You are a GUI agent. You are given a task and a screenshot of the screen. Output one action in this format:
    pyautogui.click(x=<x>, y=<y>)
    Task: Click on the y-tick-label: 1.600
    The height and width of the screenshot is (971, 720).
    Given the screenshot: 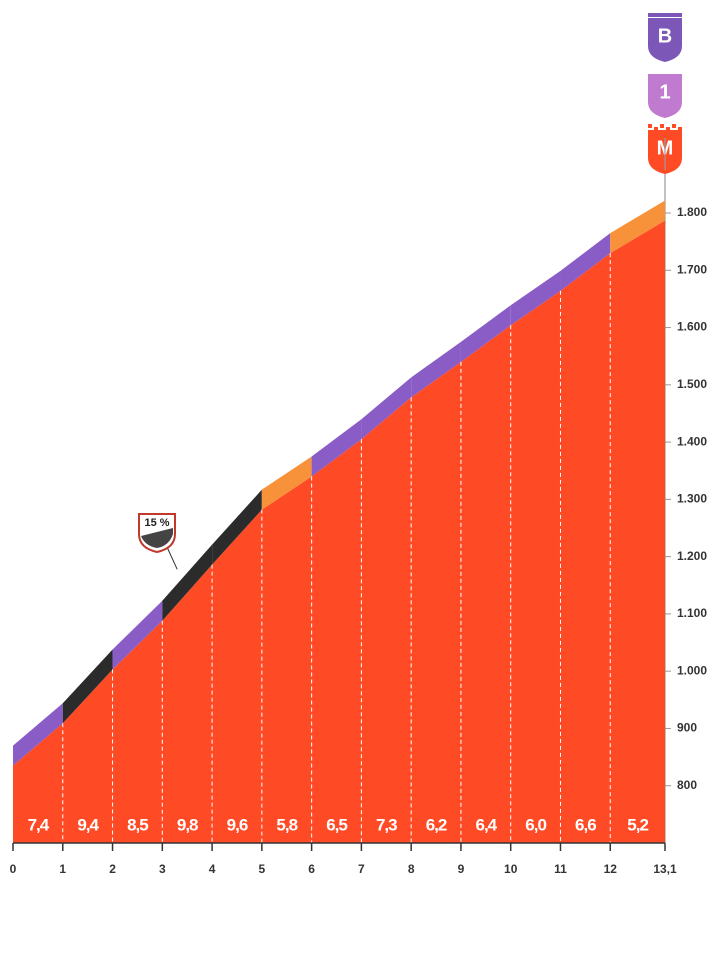 What is the action you would take?
    pyautogui.click(x=692, y=327)
    